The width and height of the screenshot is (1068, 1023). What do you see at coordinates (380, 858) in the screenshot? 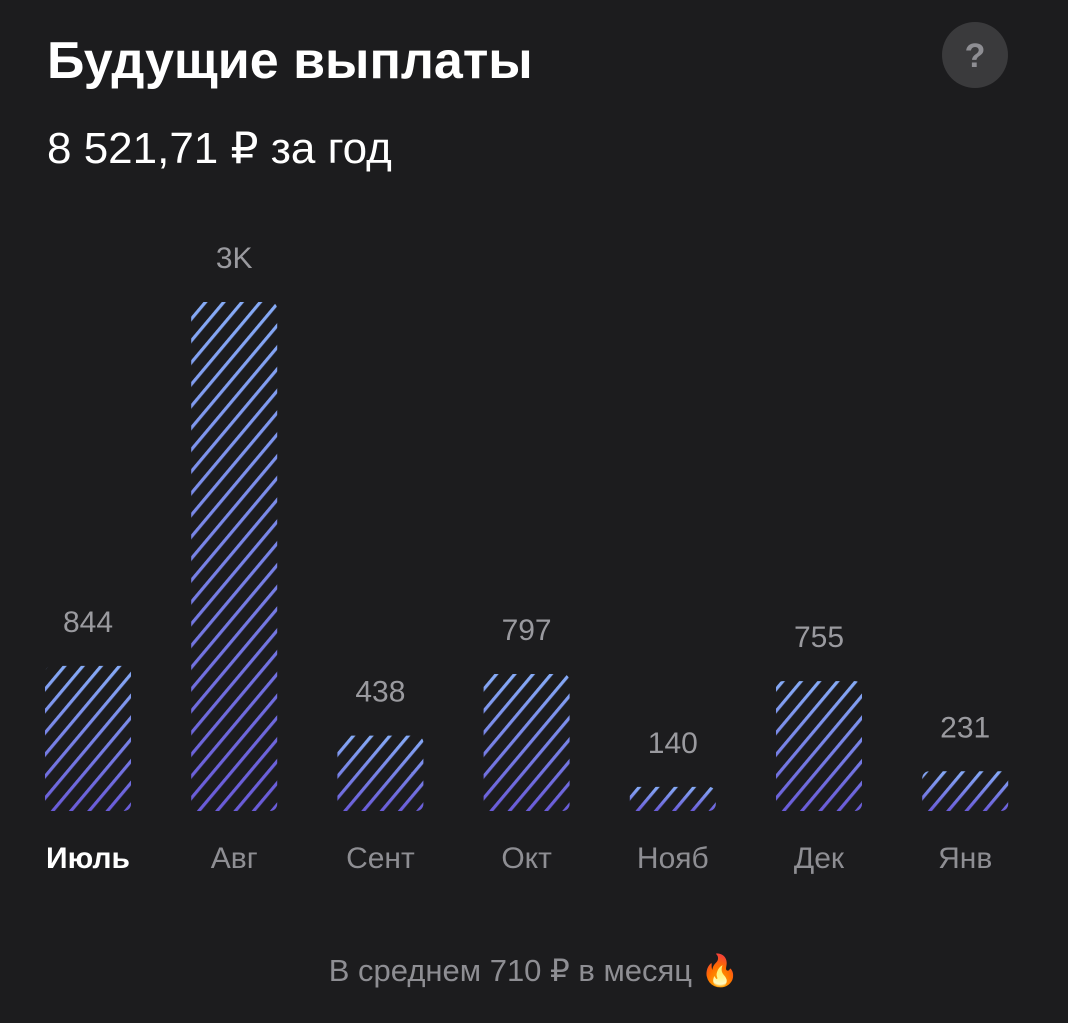
I see `month-label: Сент` at bounding box center [380, 858].